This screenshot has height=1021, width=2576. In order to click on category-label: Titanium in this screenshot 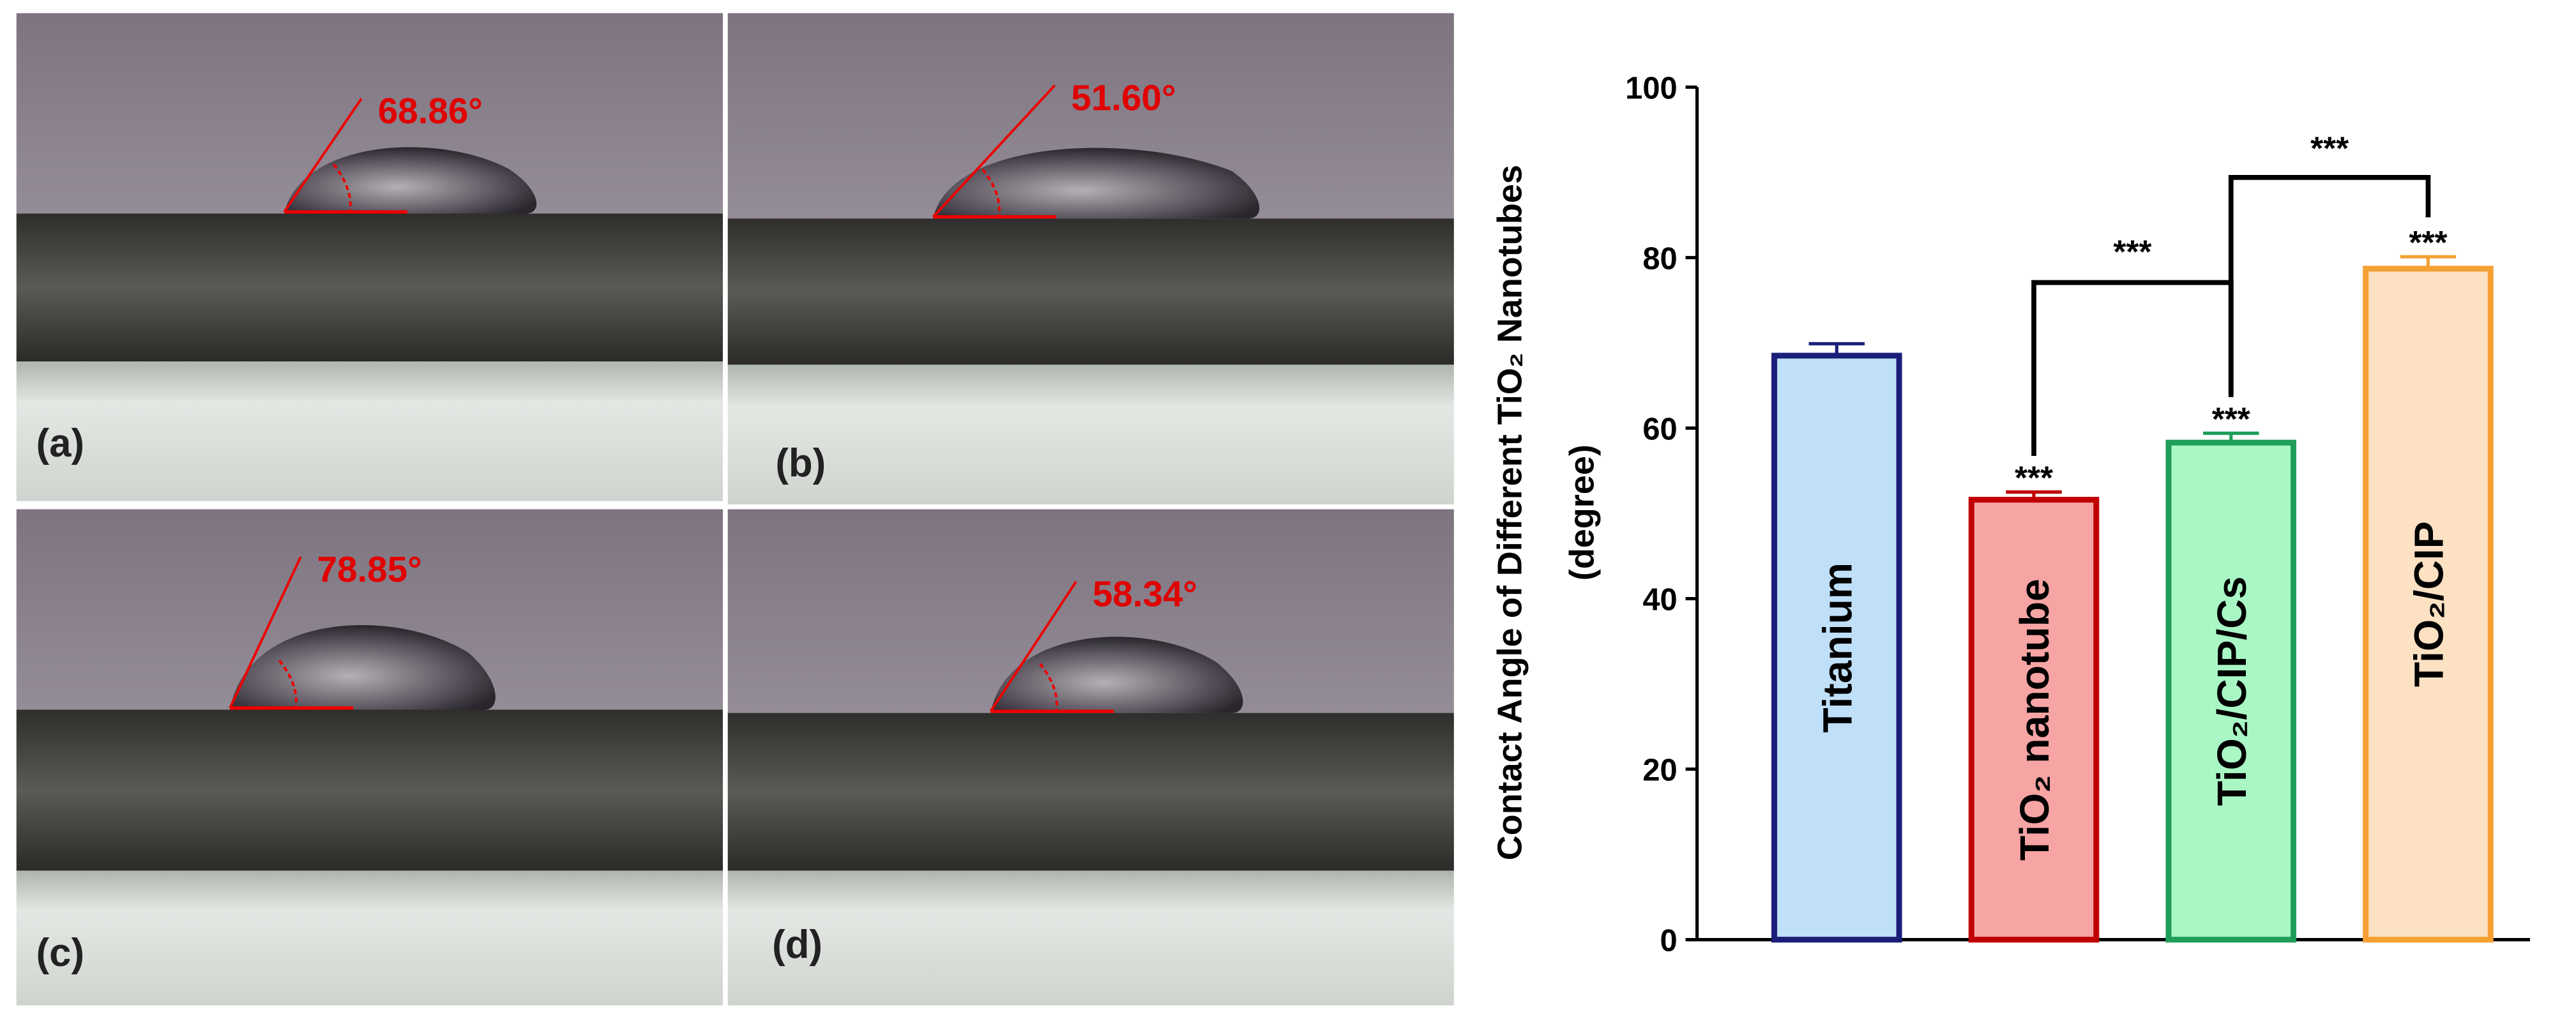, I will do `click(1837, 648)`.